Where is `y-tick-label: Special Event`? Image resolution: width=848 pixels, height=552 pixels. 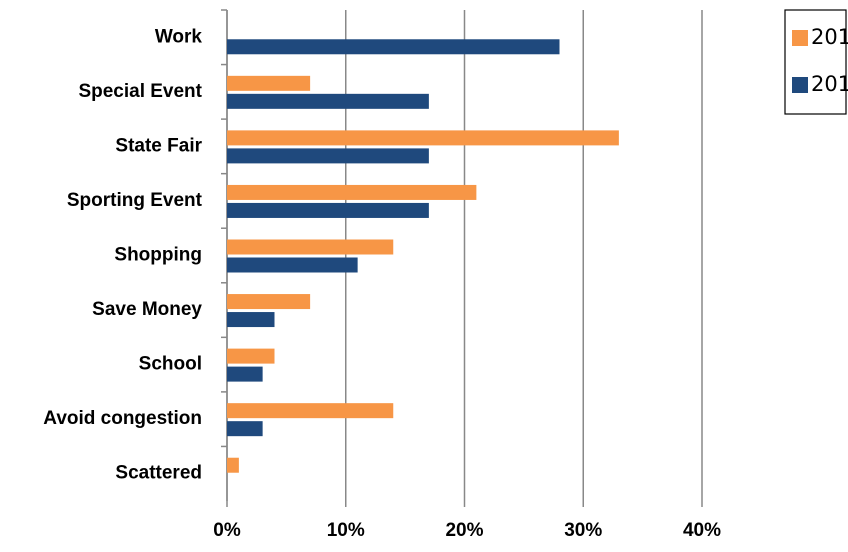
y-tick-label: Special Event is located at coordinates (140, 91).